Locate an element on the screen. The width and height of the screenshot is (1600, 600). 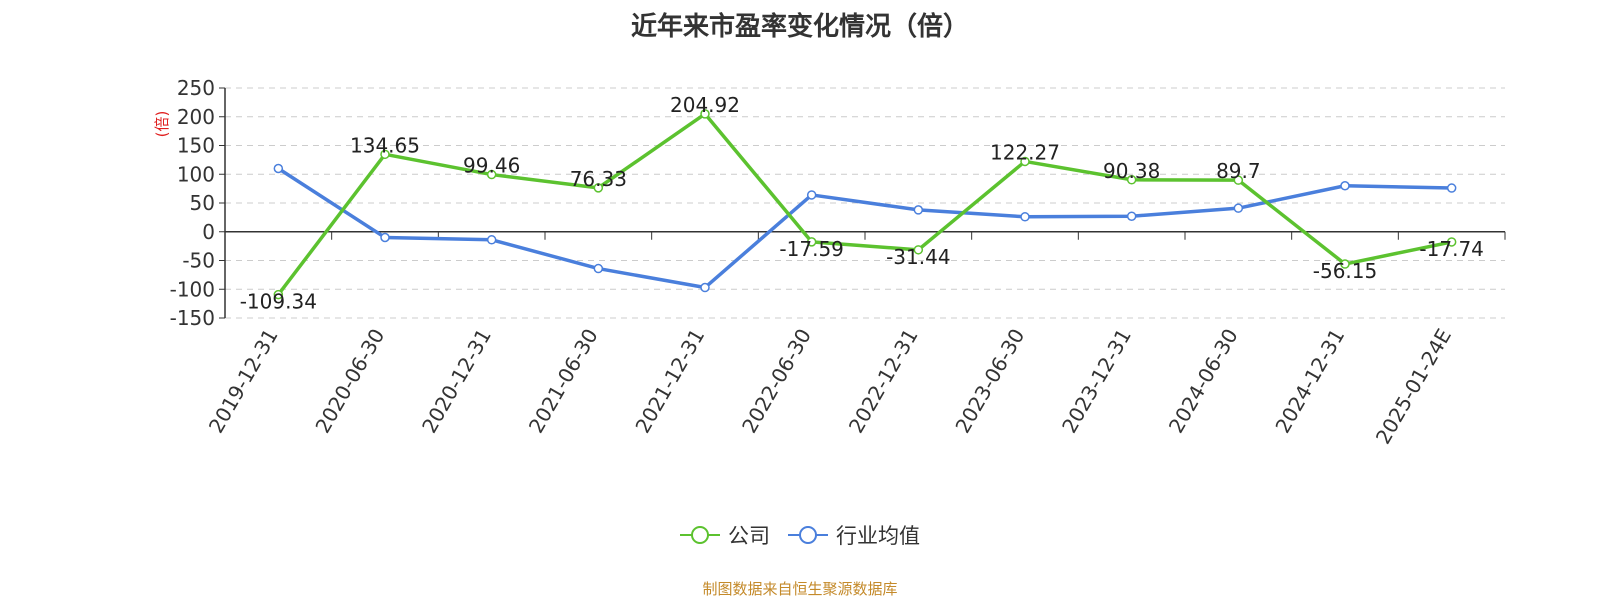
y-tick-label: -150 is located at coordinates (192, 318).